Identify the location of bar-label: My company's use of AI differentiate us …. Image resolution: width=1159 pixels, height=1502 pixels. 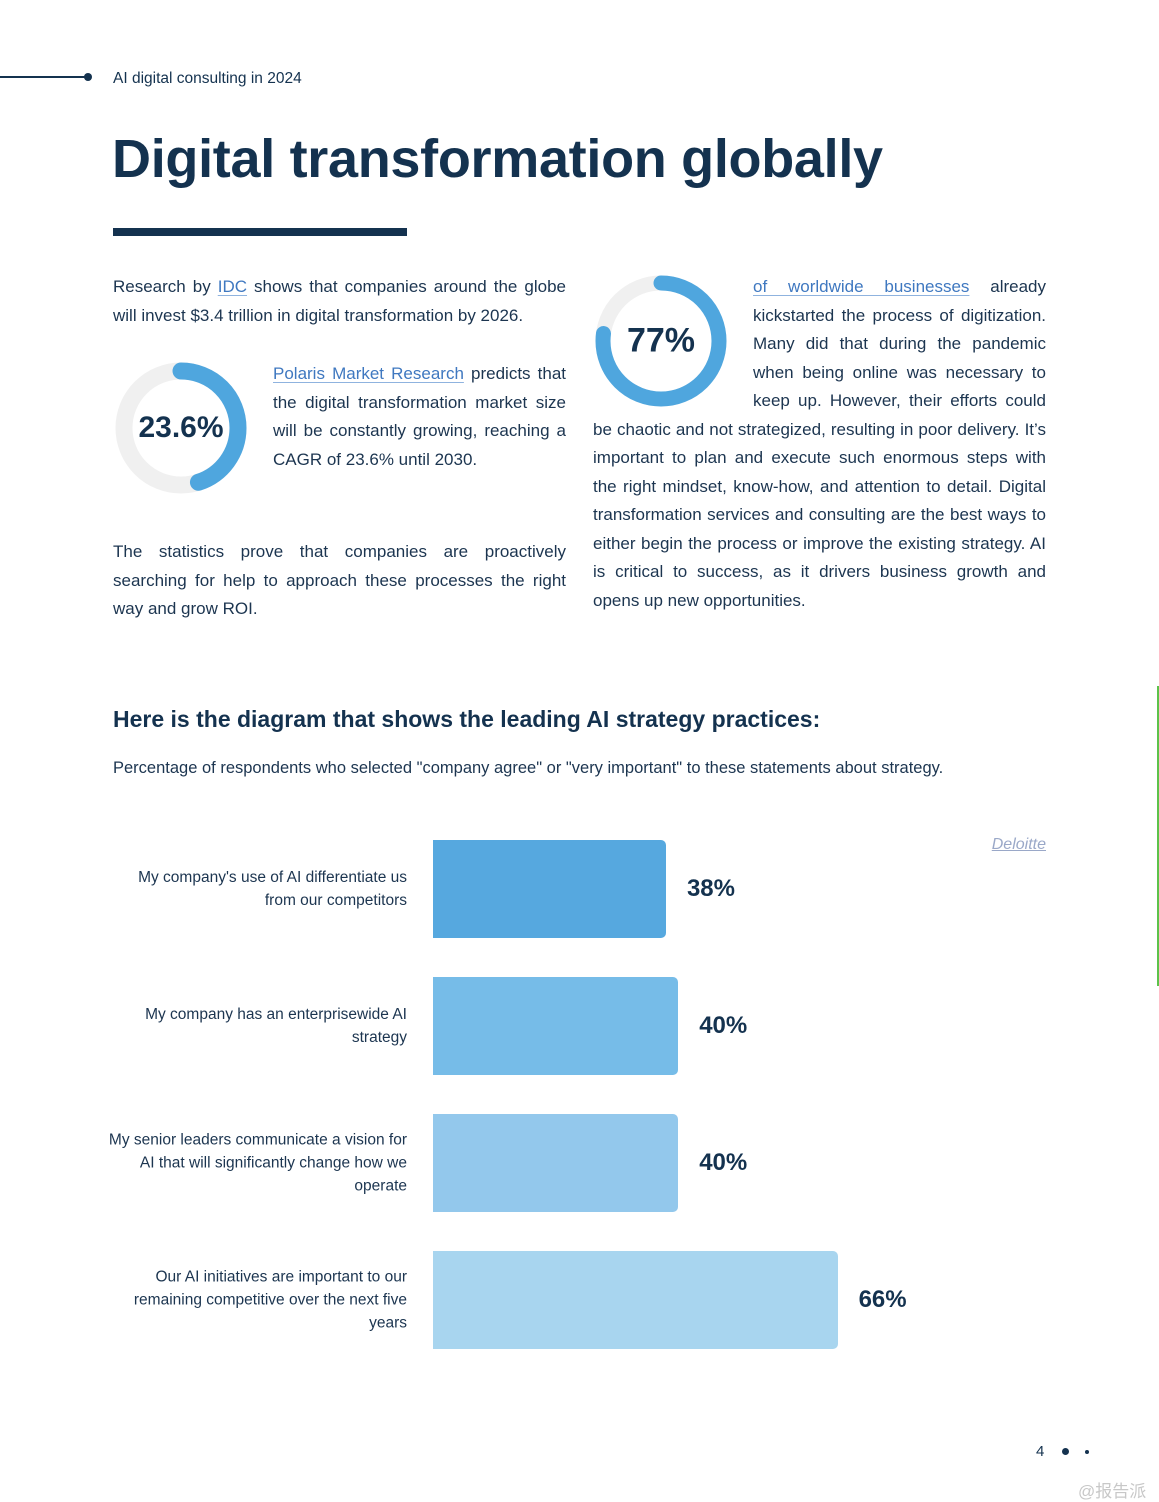
(272, 889).